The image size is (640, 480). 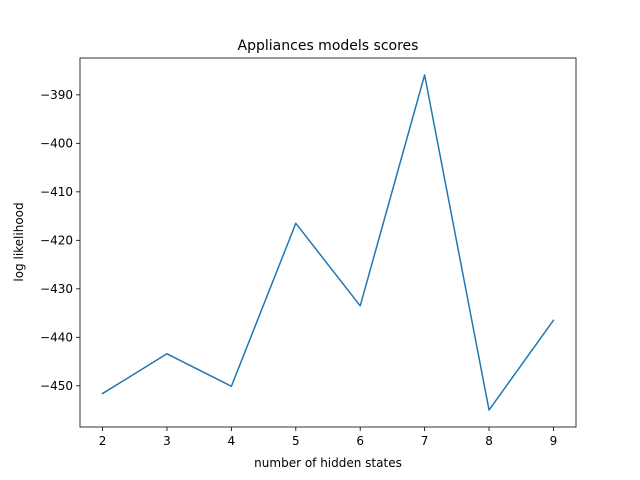 I want to click on x-tick-label: 2, so click(x=103, y=441).